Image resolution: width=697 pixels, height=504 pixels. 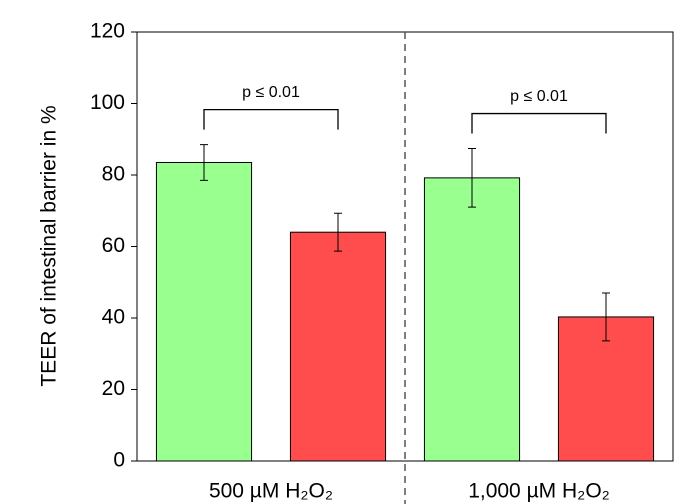 I want to click on y-tick-label: 0, so click(x=119, y=460).